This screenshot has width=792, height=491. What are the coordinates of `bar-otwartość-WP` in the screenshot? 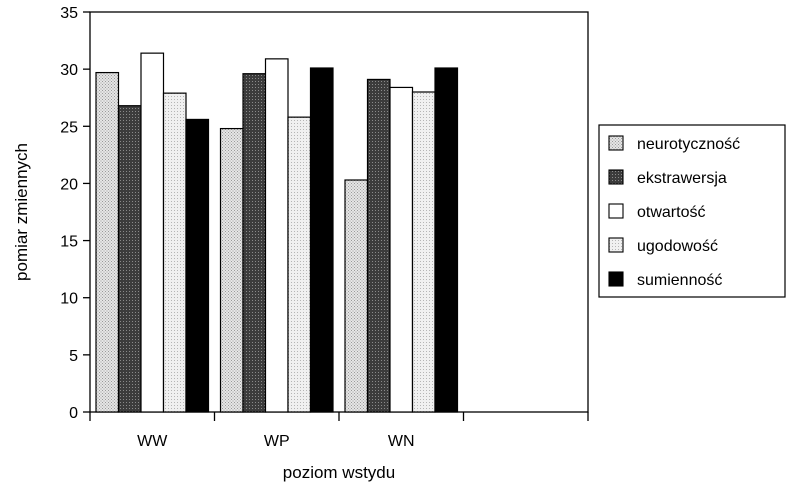 It's located at (276, 235).